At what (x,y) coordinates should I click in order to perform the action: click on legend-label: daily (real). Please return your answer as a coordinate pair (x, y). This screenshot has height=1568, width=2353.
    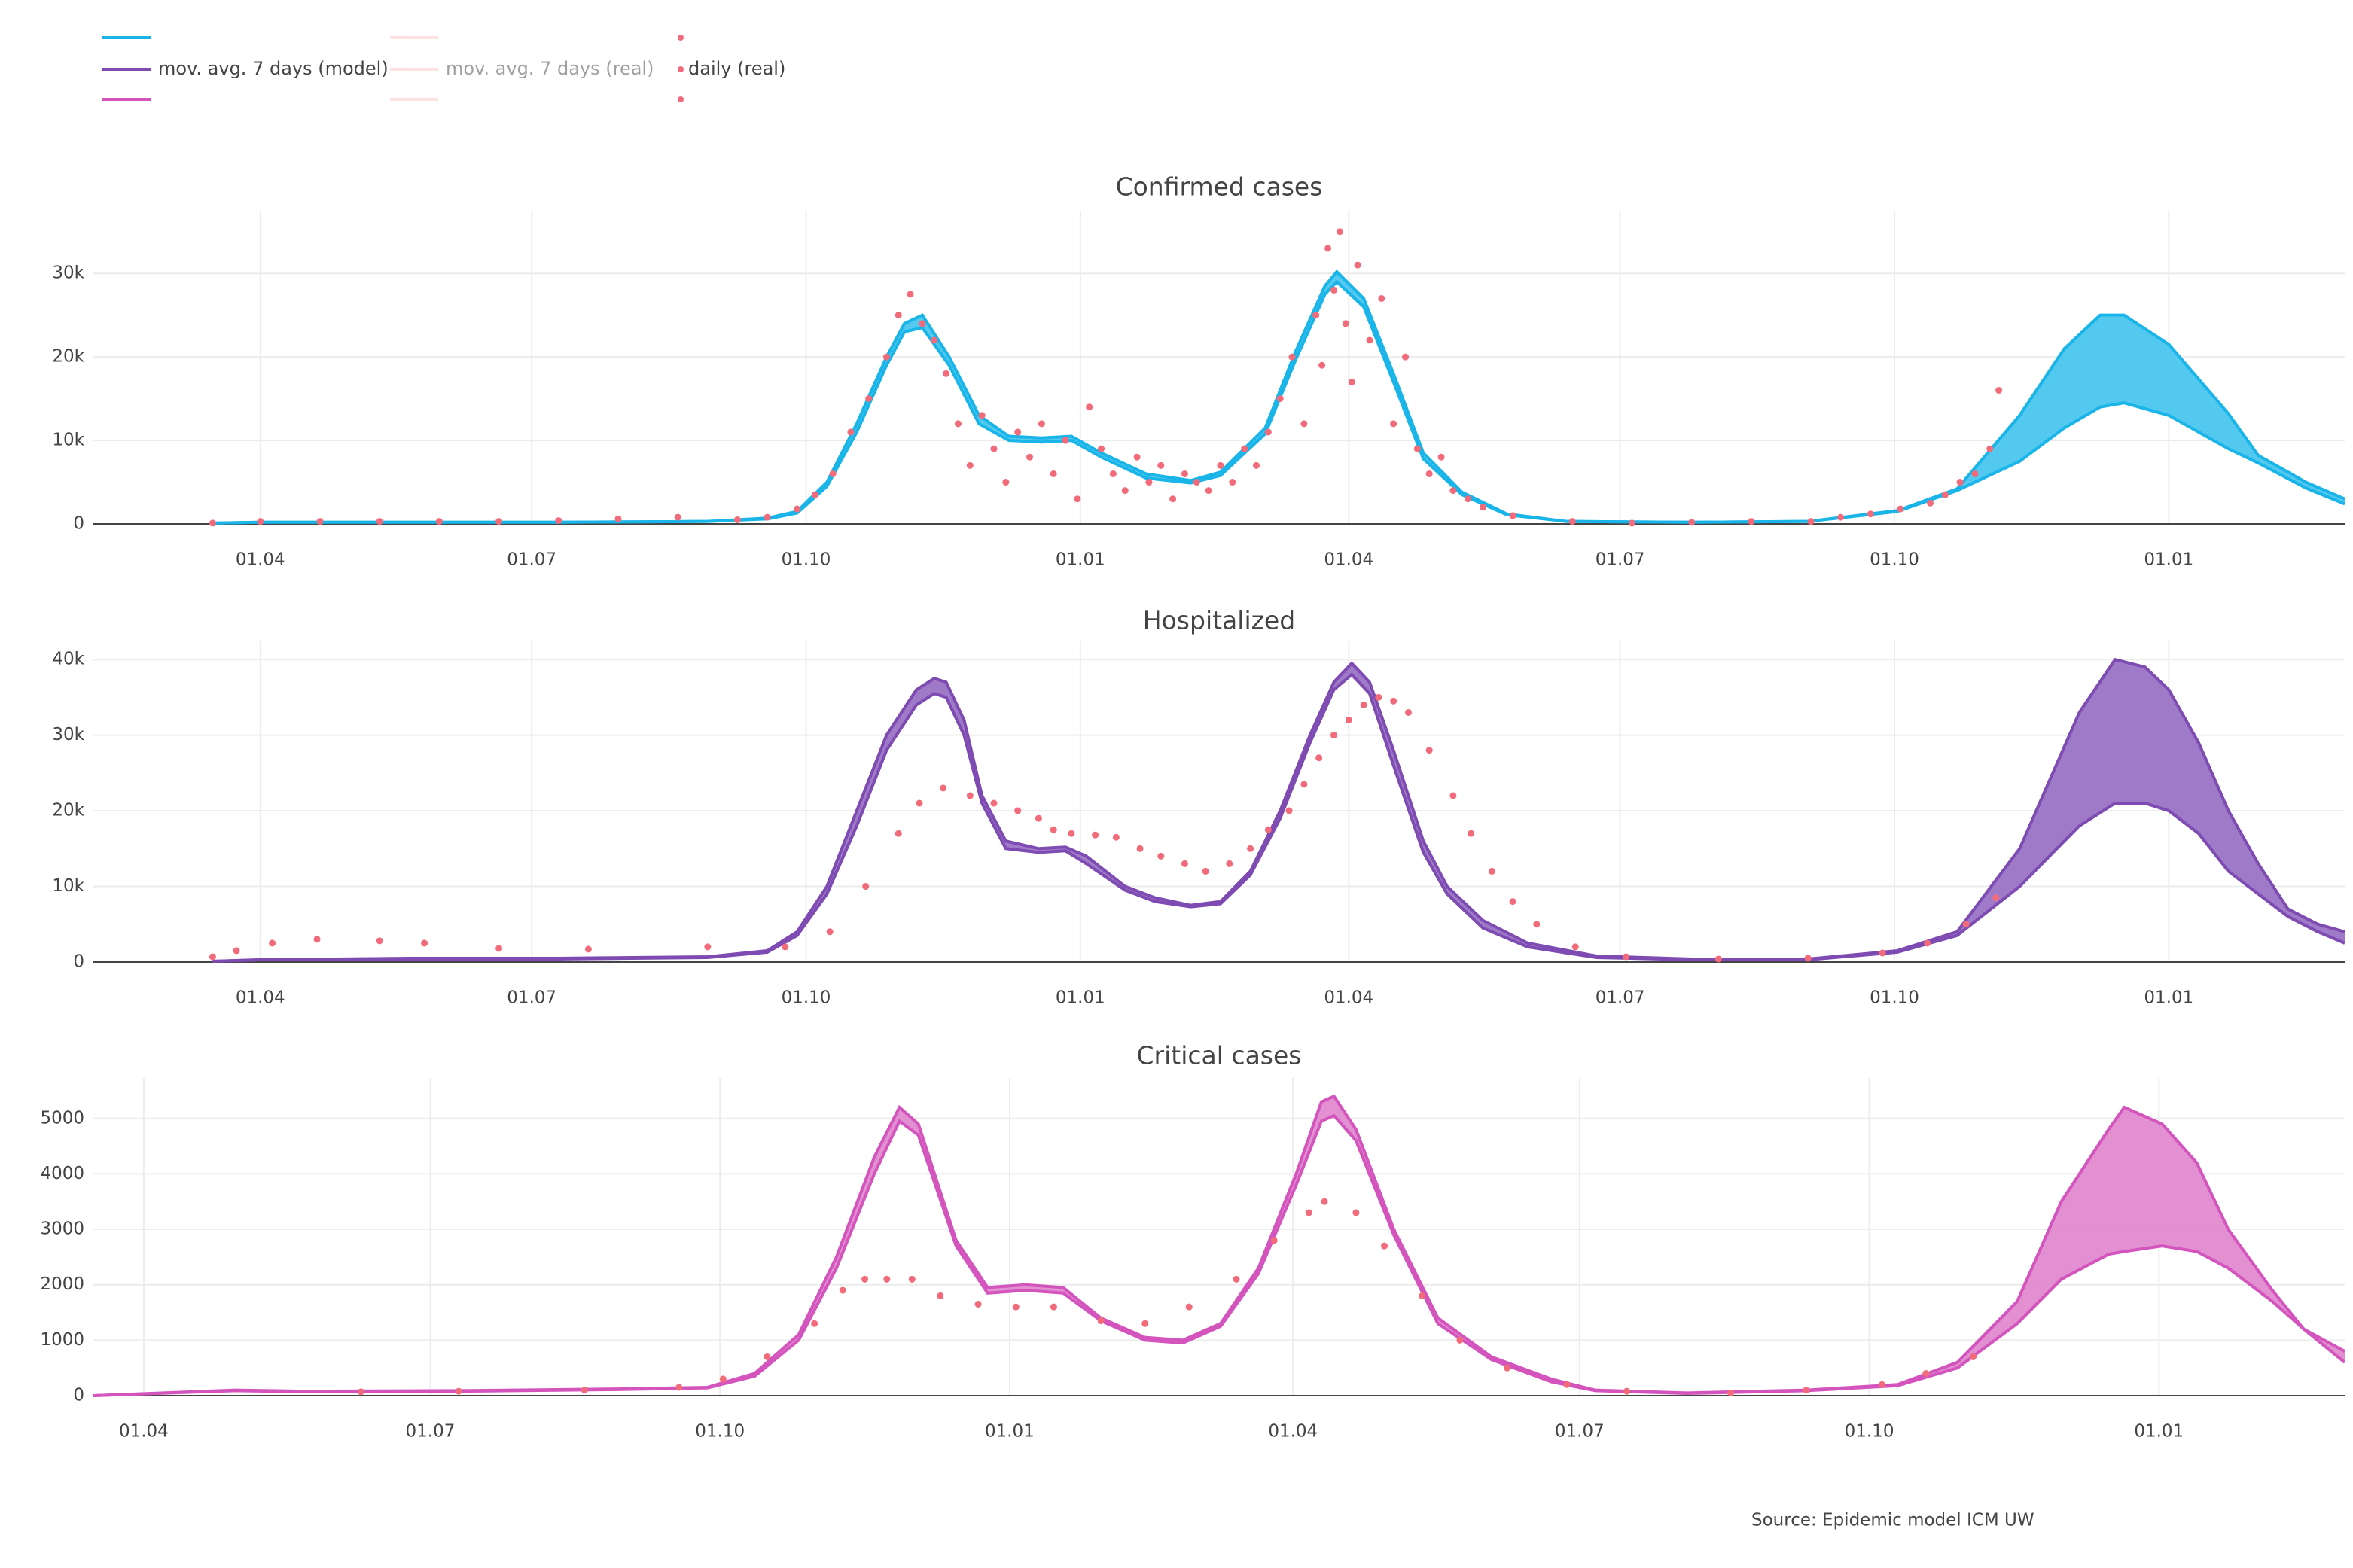
    Looking at the image, I should click on (736, 68).